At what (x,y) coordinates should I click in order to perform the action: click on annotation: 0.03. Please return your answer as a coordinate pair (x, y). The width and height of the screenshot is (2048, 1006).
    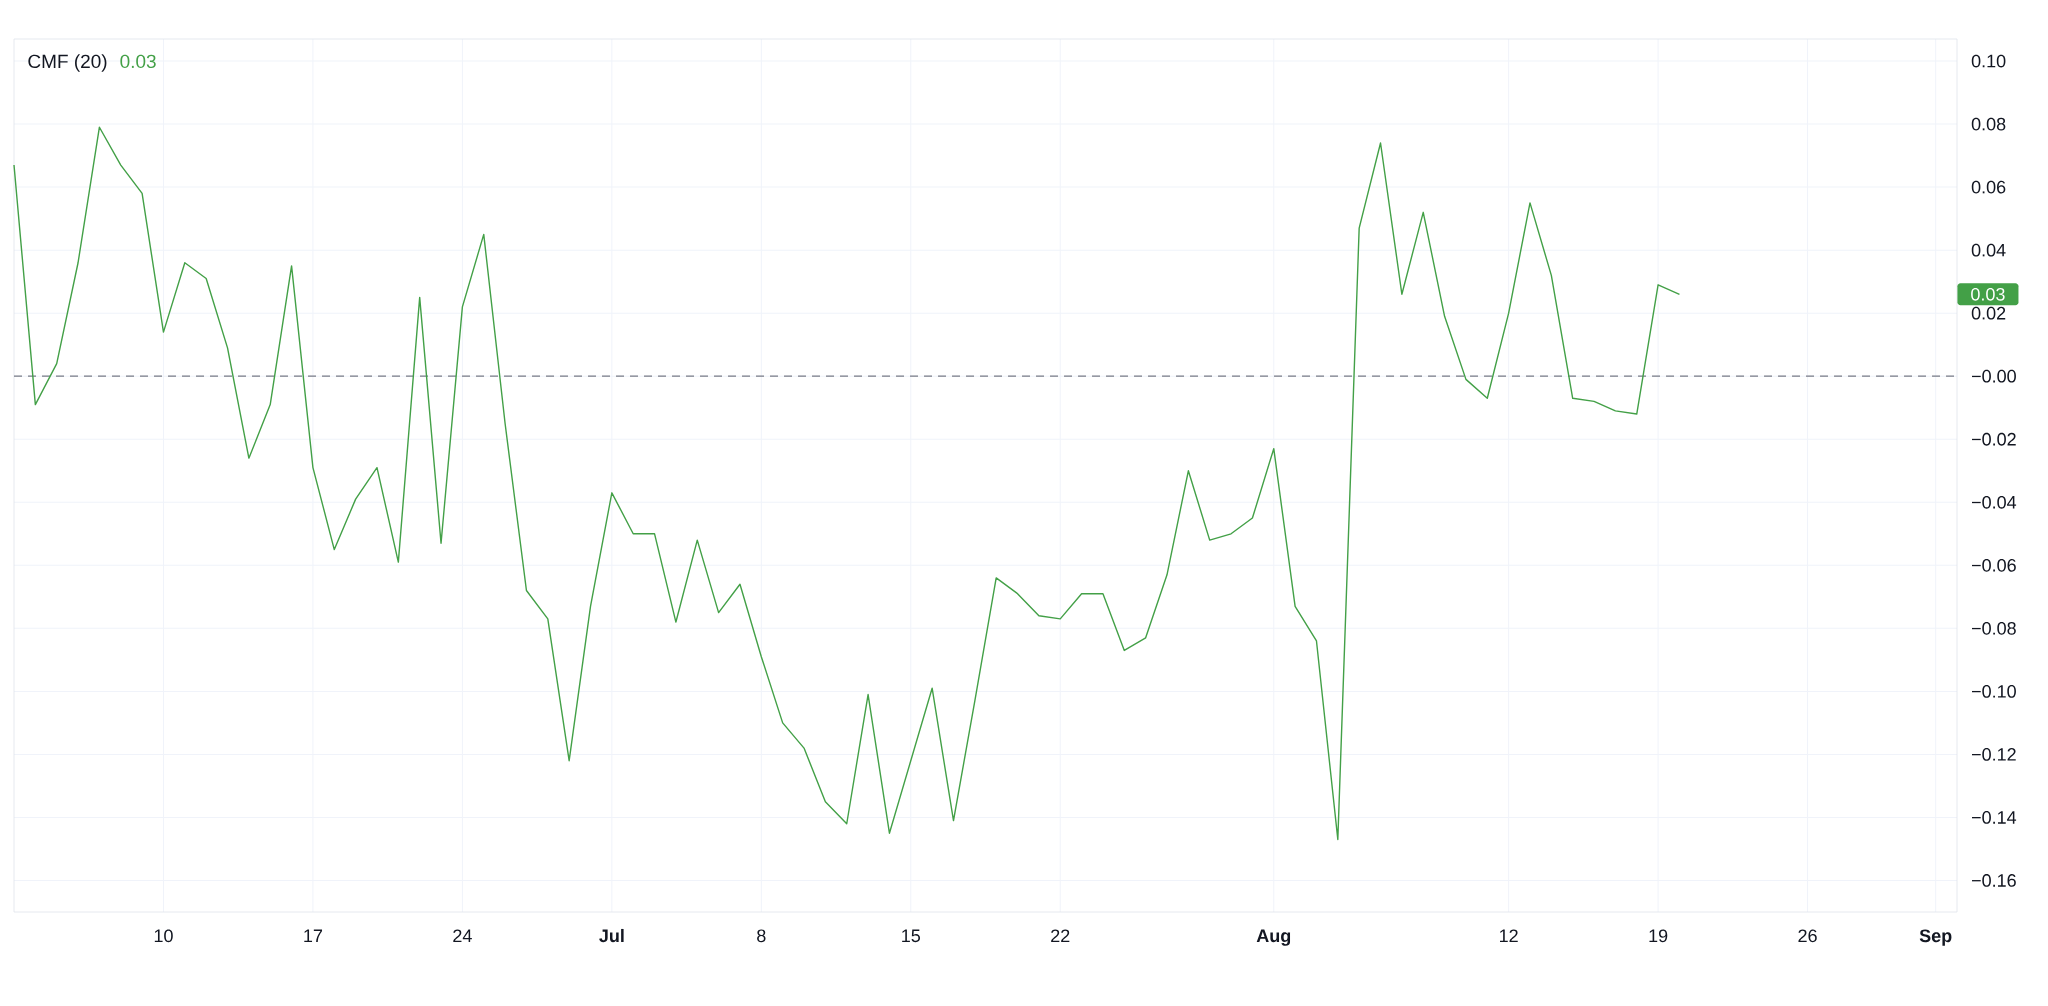
    Looking at the image, I should click on (138, 61).